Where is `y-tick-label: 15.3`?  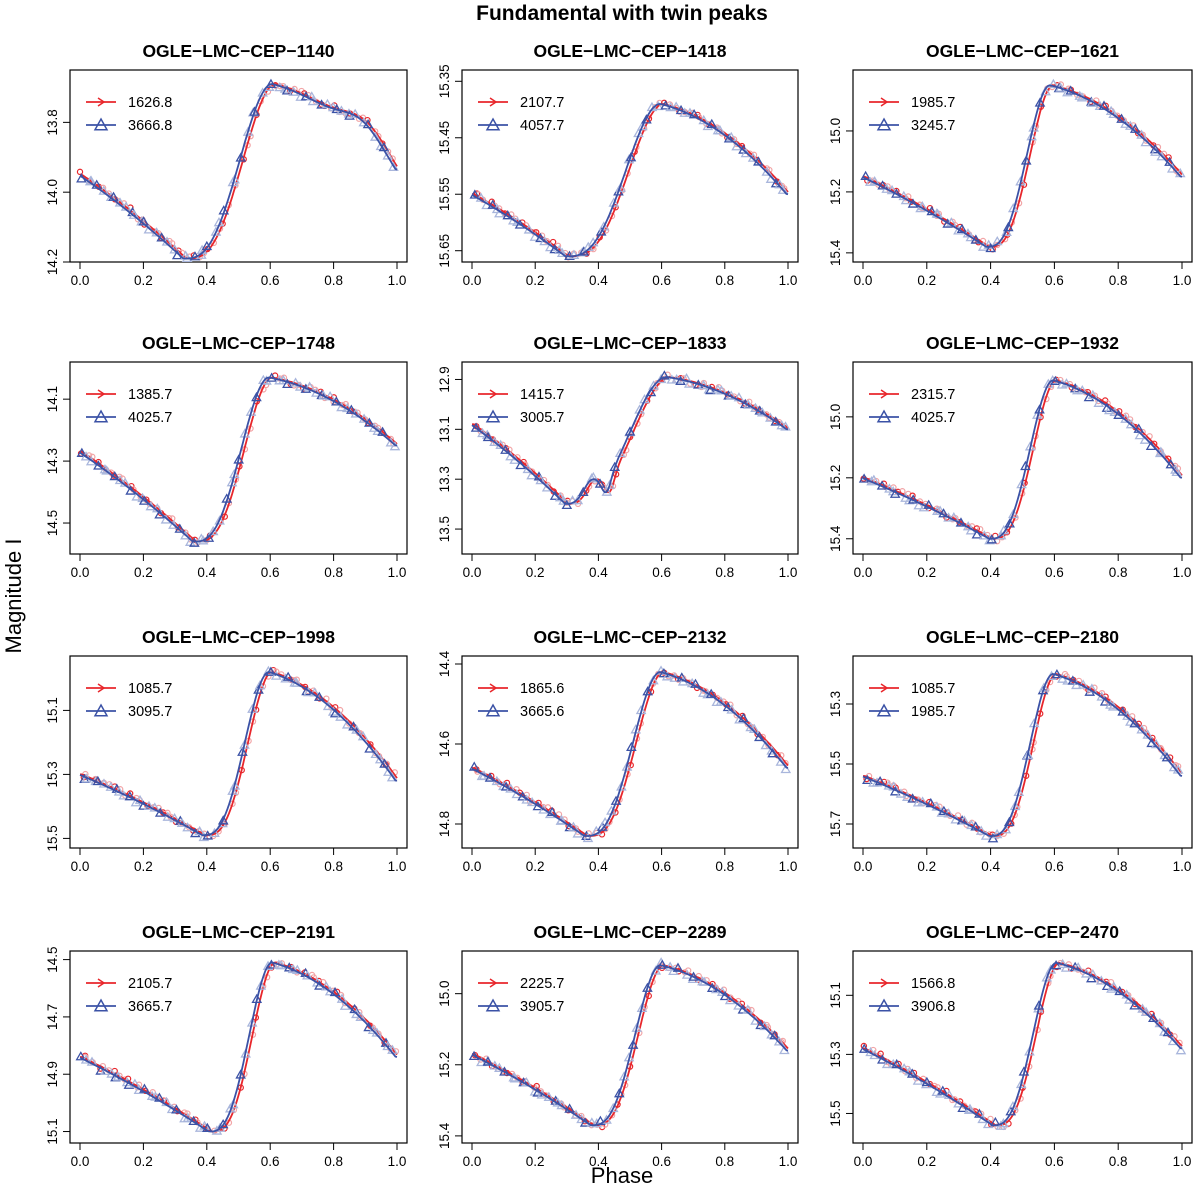 y-tick-label: 15.3 is located at coordinates (52, 774).